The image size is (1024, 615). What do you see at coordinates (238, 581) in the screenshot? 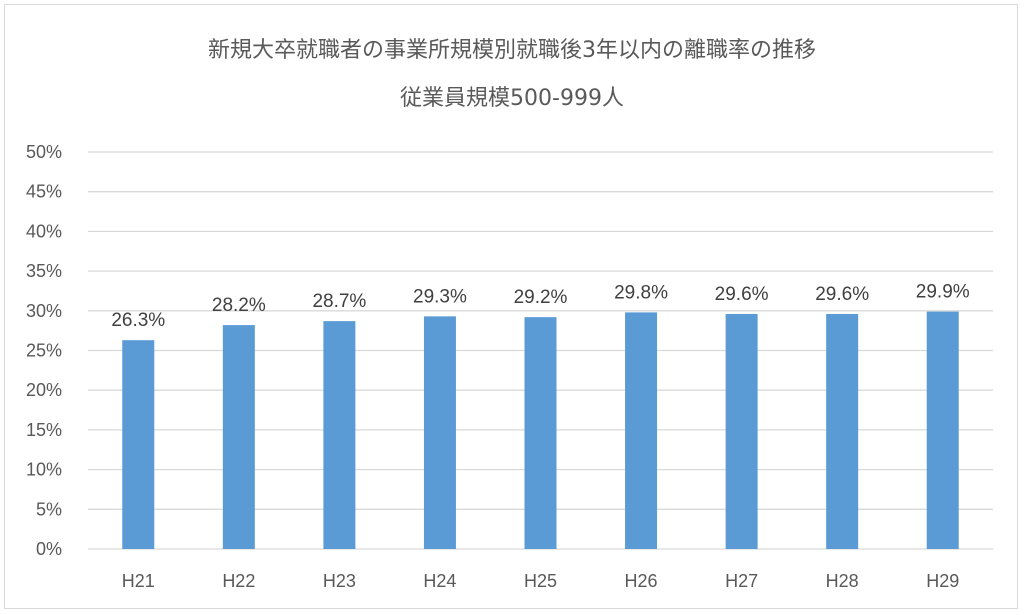
I see `x-tick-label: H22` at bounding box center [238, 581].